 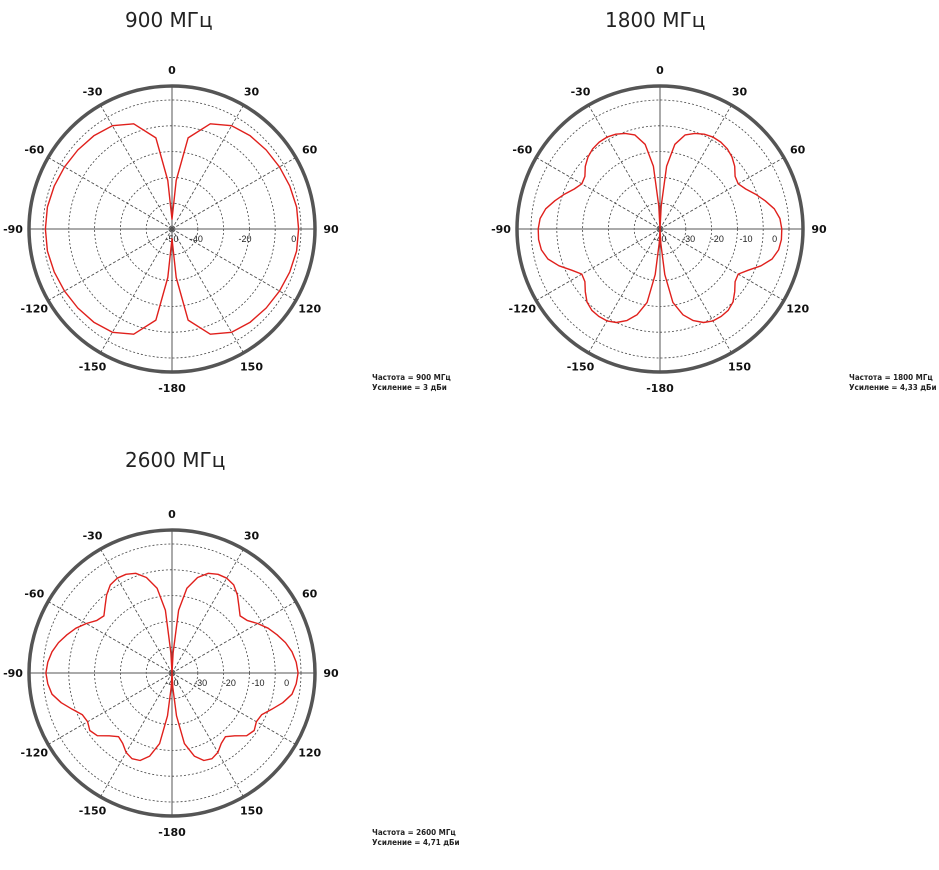 What do you see at coordinates (411, 377) in the screenshot?
I see `frequency-label: Частота = 900 МГц` at bounding box center [411, 377].